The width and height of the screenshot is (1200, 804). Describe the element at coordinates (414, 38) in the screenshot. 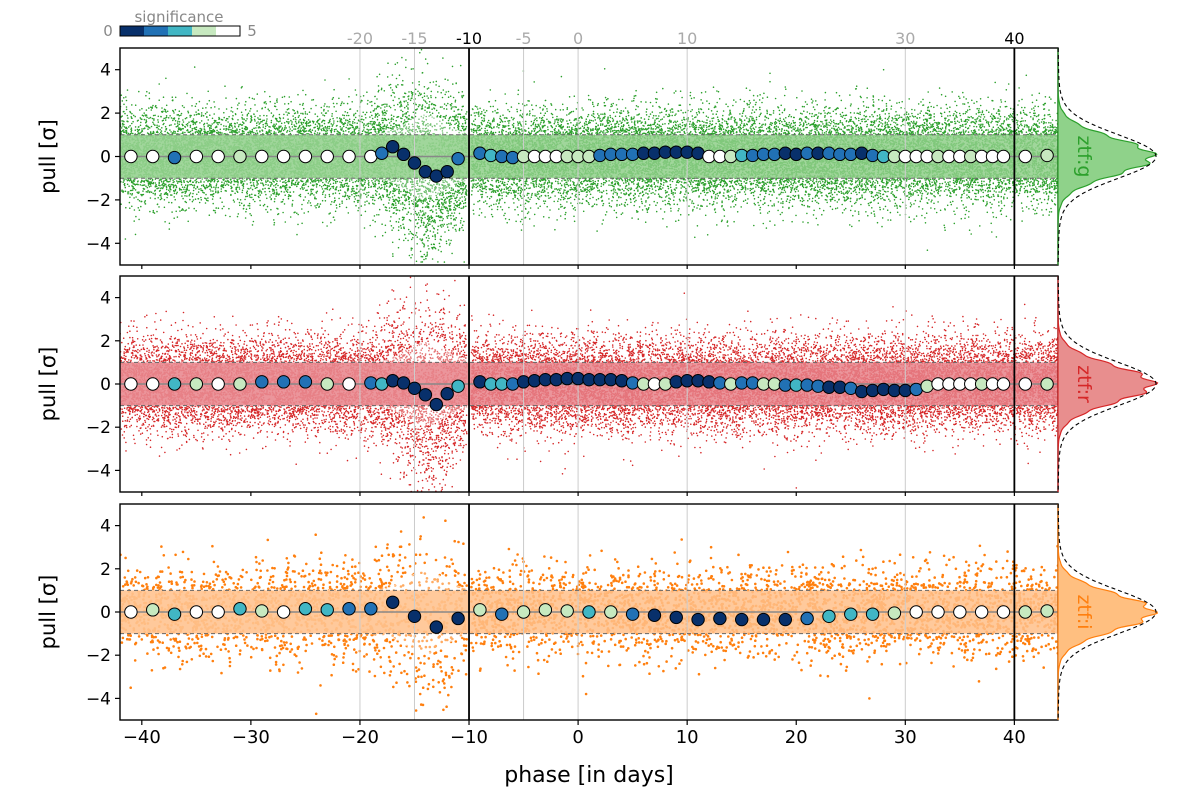

I see `top-phase-tick-label: -15` at that location.